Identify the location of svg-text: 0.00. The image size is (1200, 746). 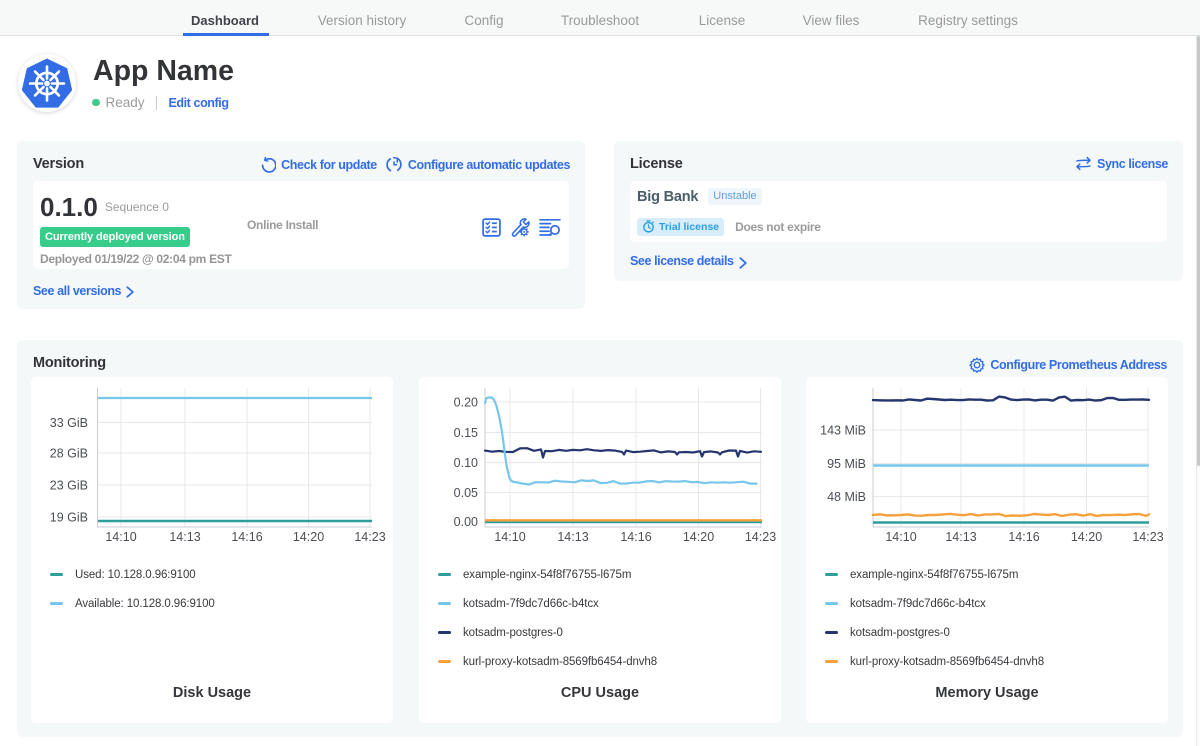
(466, 522).